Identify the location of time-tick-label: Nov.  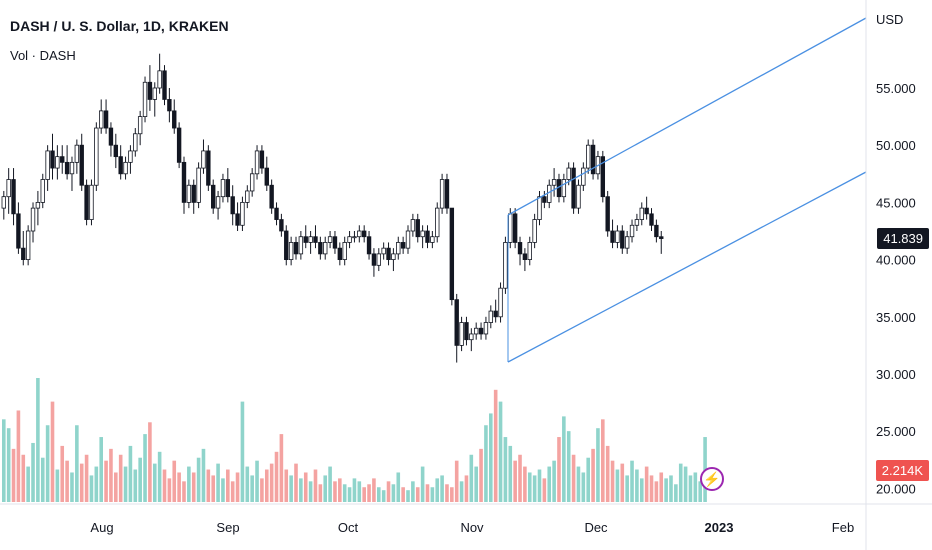
(472, 527).